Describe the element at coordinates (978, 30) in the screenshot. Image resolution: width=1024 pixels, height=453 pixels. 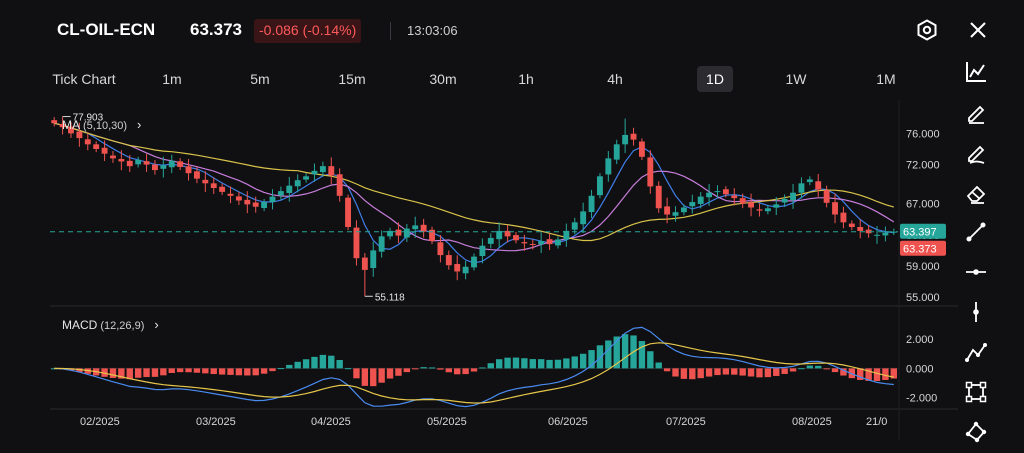
I see `close-icon` at that location.